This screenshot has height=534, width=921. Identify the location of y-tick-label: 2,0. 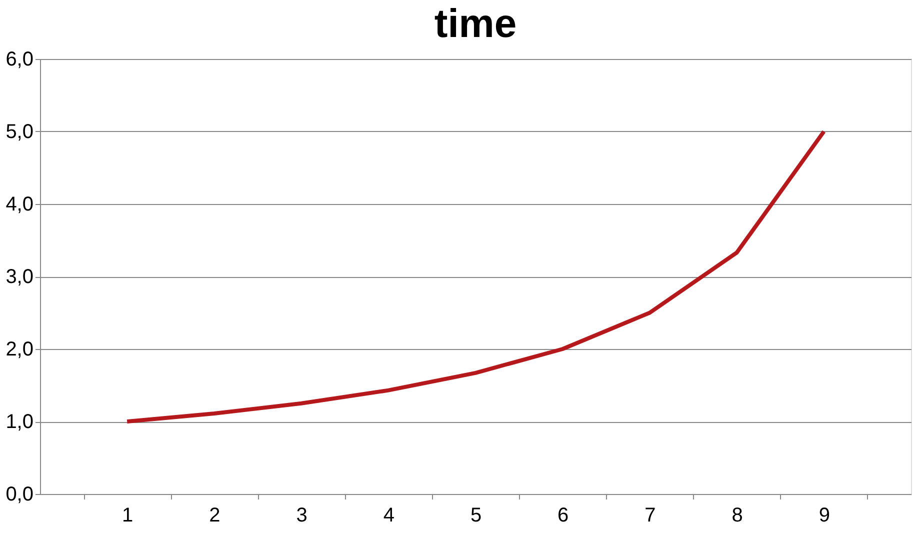
(20, 349).